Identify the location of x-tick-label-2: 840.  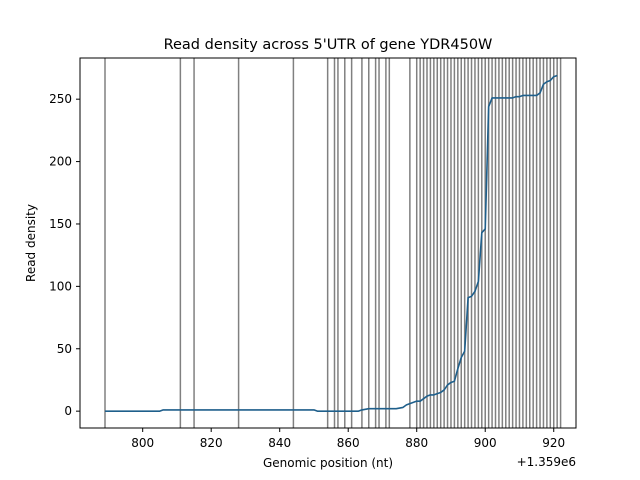
(279, 443).